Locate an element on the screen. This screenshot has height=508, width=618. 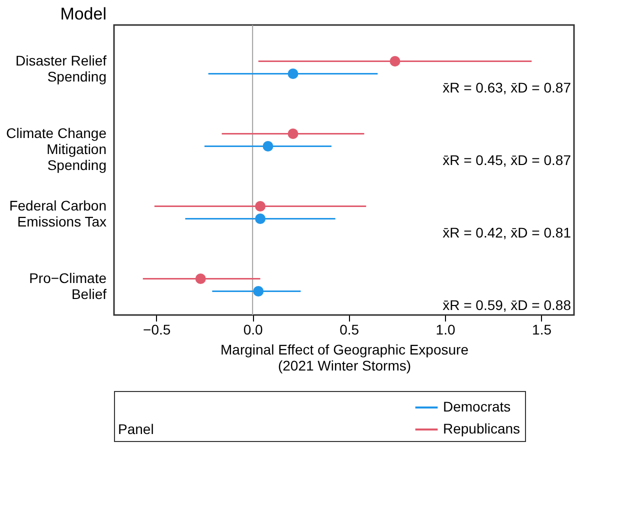
annotation: x̄R = 0.42, x̄D = 0.81 is located at coordinates (507, 232).